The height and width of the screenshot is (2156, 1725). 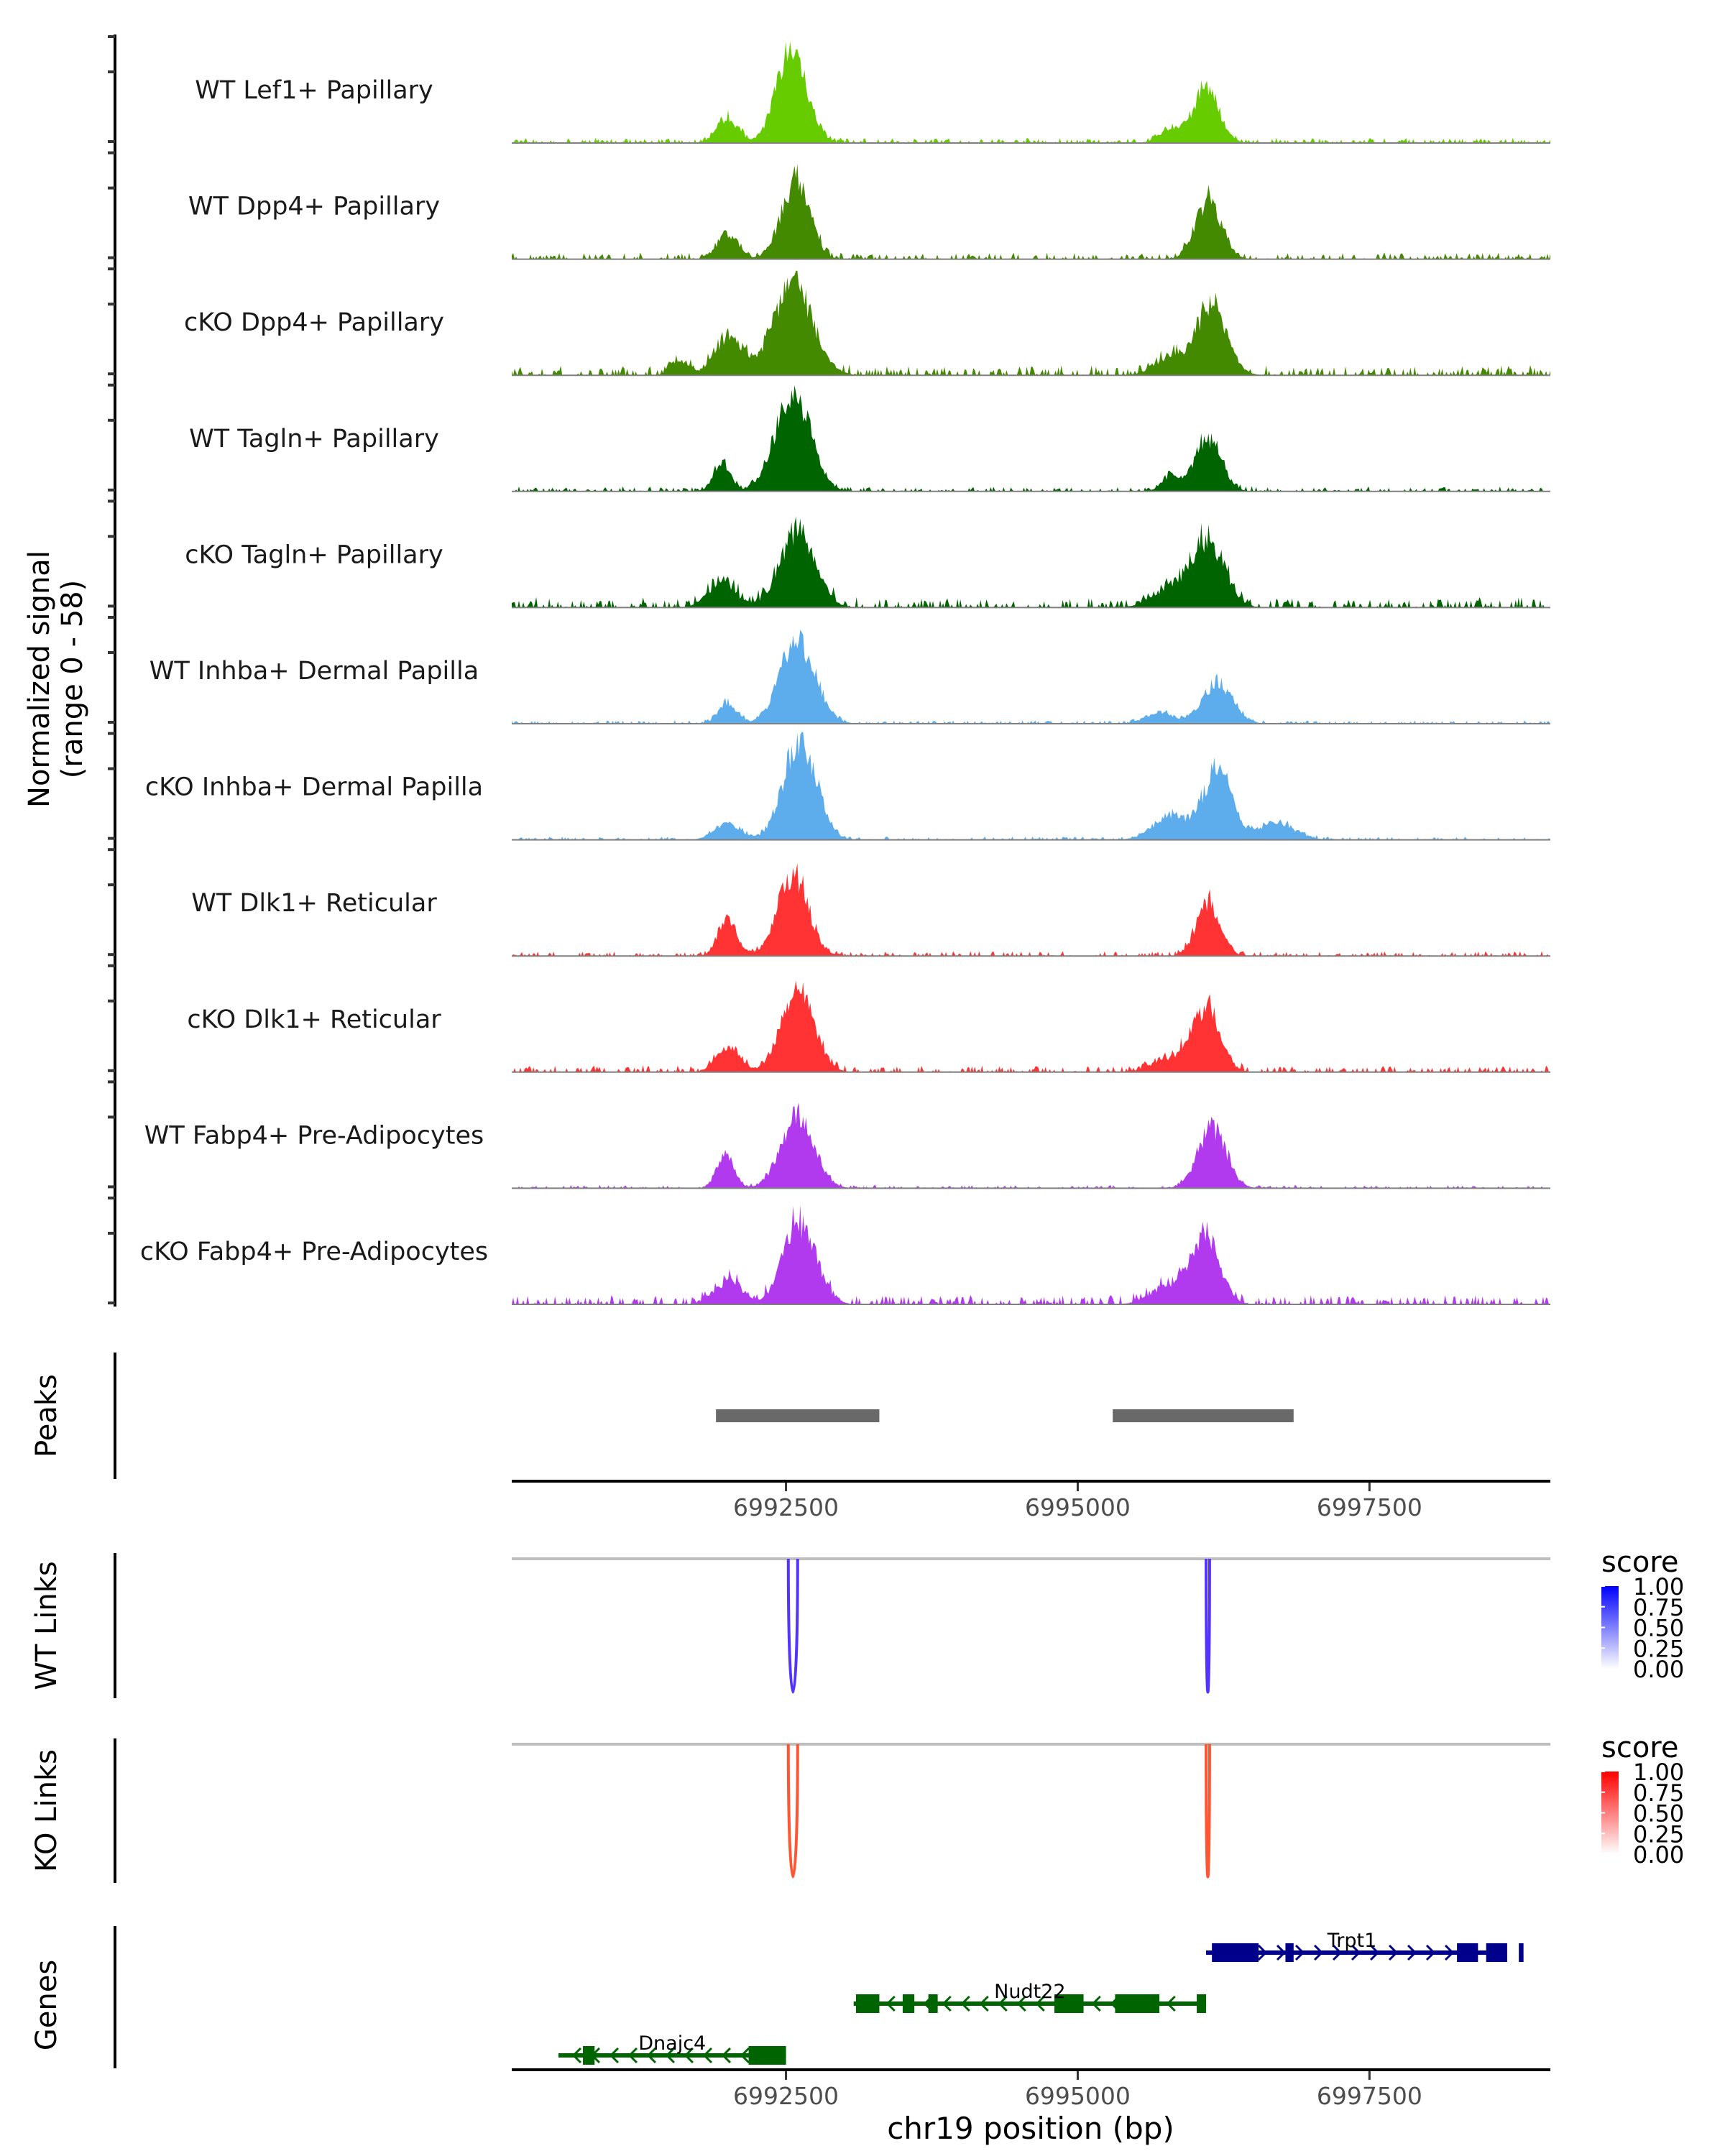 What do you see at coordinates (46, 1625) in the screenshot?
I see `link-track-label: WT Links` at bounding box center [46, 1625].